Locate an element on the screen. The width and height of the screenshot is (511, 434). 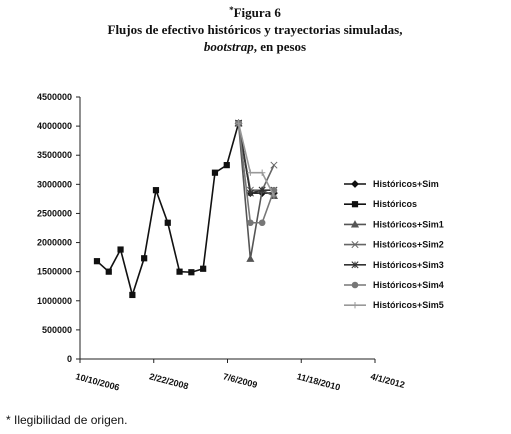
y-tick-label: 1500000 is located at coordinates (54, 272).